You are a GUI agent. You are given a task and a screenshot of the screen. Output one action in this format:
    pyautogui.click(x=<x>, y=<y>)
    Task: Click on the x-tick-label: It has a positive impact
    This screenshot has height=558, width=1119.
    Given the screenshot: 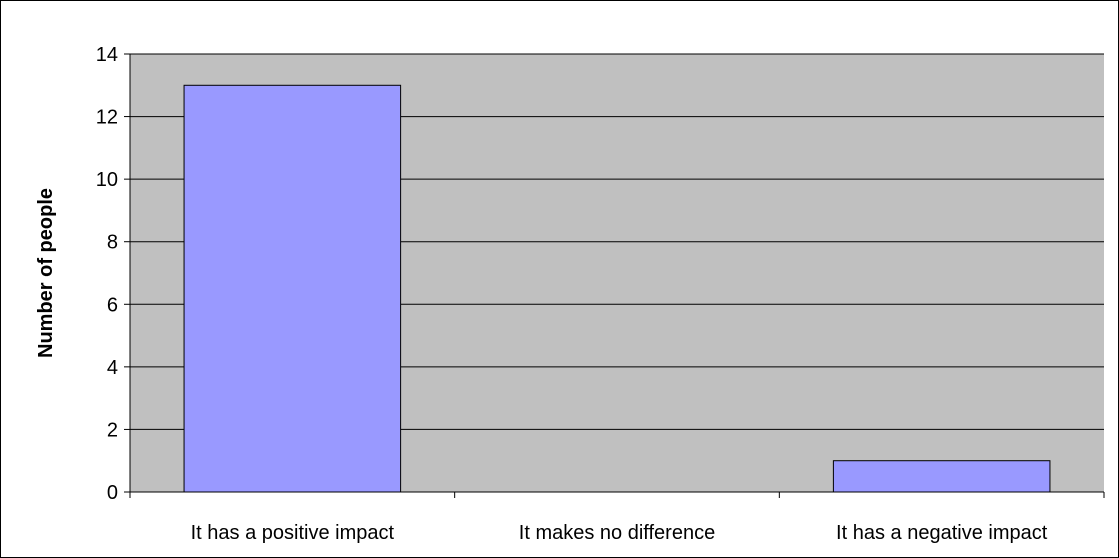 What is the action you would take?
    pyautogui.click(x=293, y=533)
    